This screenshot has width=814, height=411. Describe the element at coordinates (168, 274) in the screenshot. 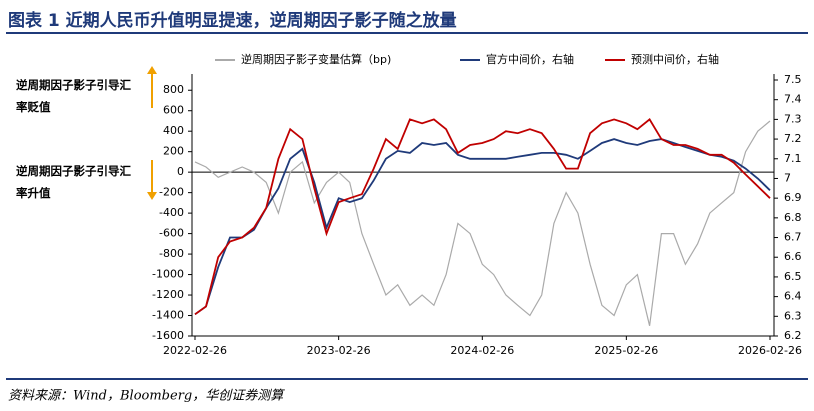

I see `y-tick-label: -1000` at that location.